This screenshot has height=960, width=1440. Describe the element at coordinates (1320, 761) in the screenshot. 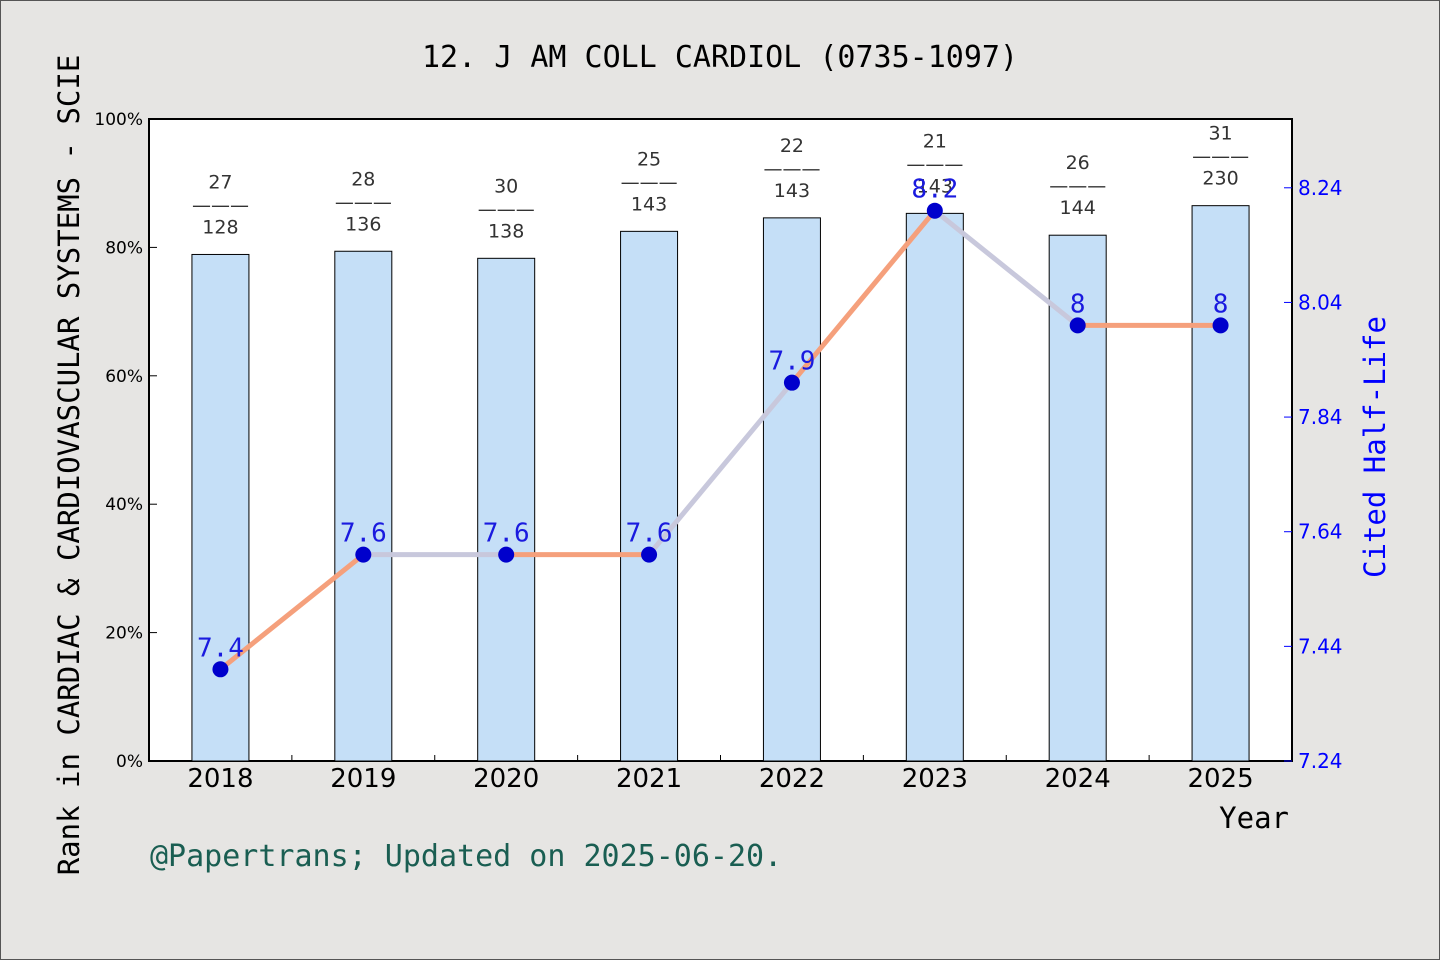

I see `y2-tick-label: 7.24` at that location.